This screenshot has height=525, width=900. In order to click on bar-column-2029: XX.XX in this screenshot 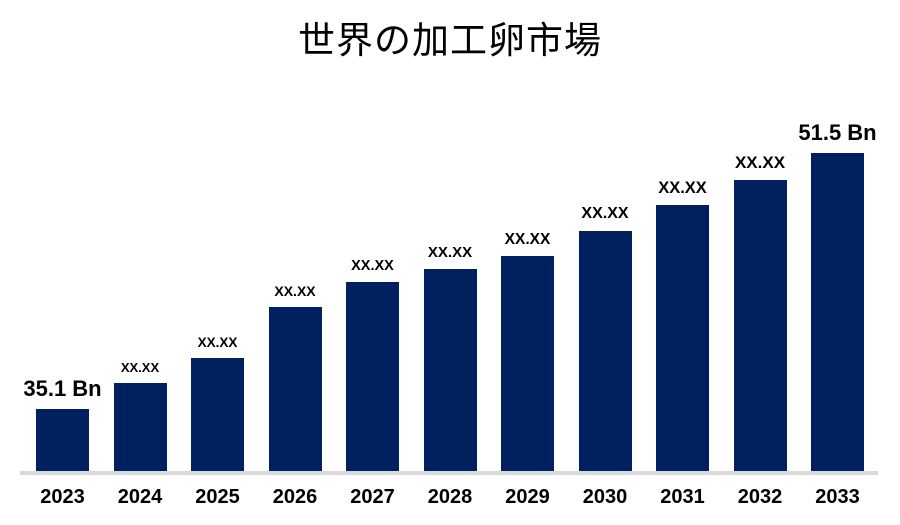, I will do `click(528, 350)`.